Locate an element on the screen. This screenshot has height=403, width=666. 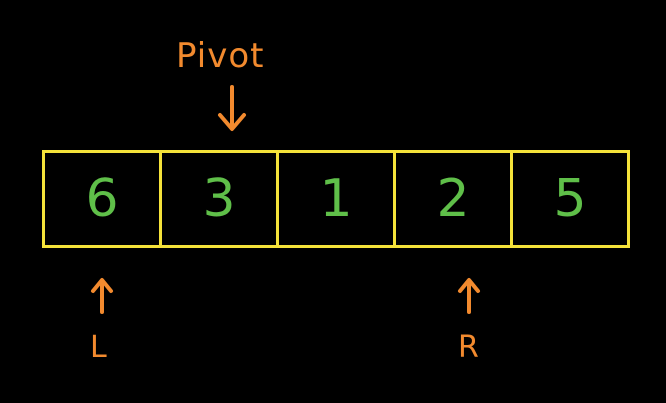
array-cell-0: 6 is located at coordinates (103, 199).